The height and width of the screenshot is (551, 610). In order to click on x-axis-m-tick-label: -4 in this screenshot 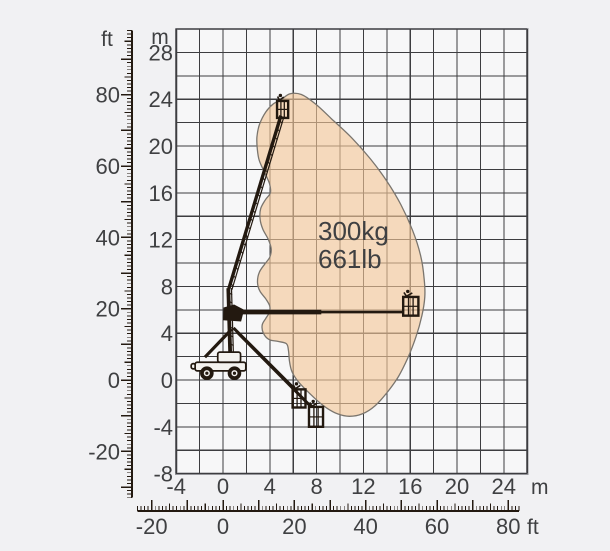, I will do `click(176, 486)`.